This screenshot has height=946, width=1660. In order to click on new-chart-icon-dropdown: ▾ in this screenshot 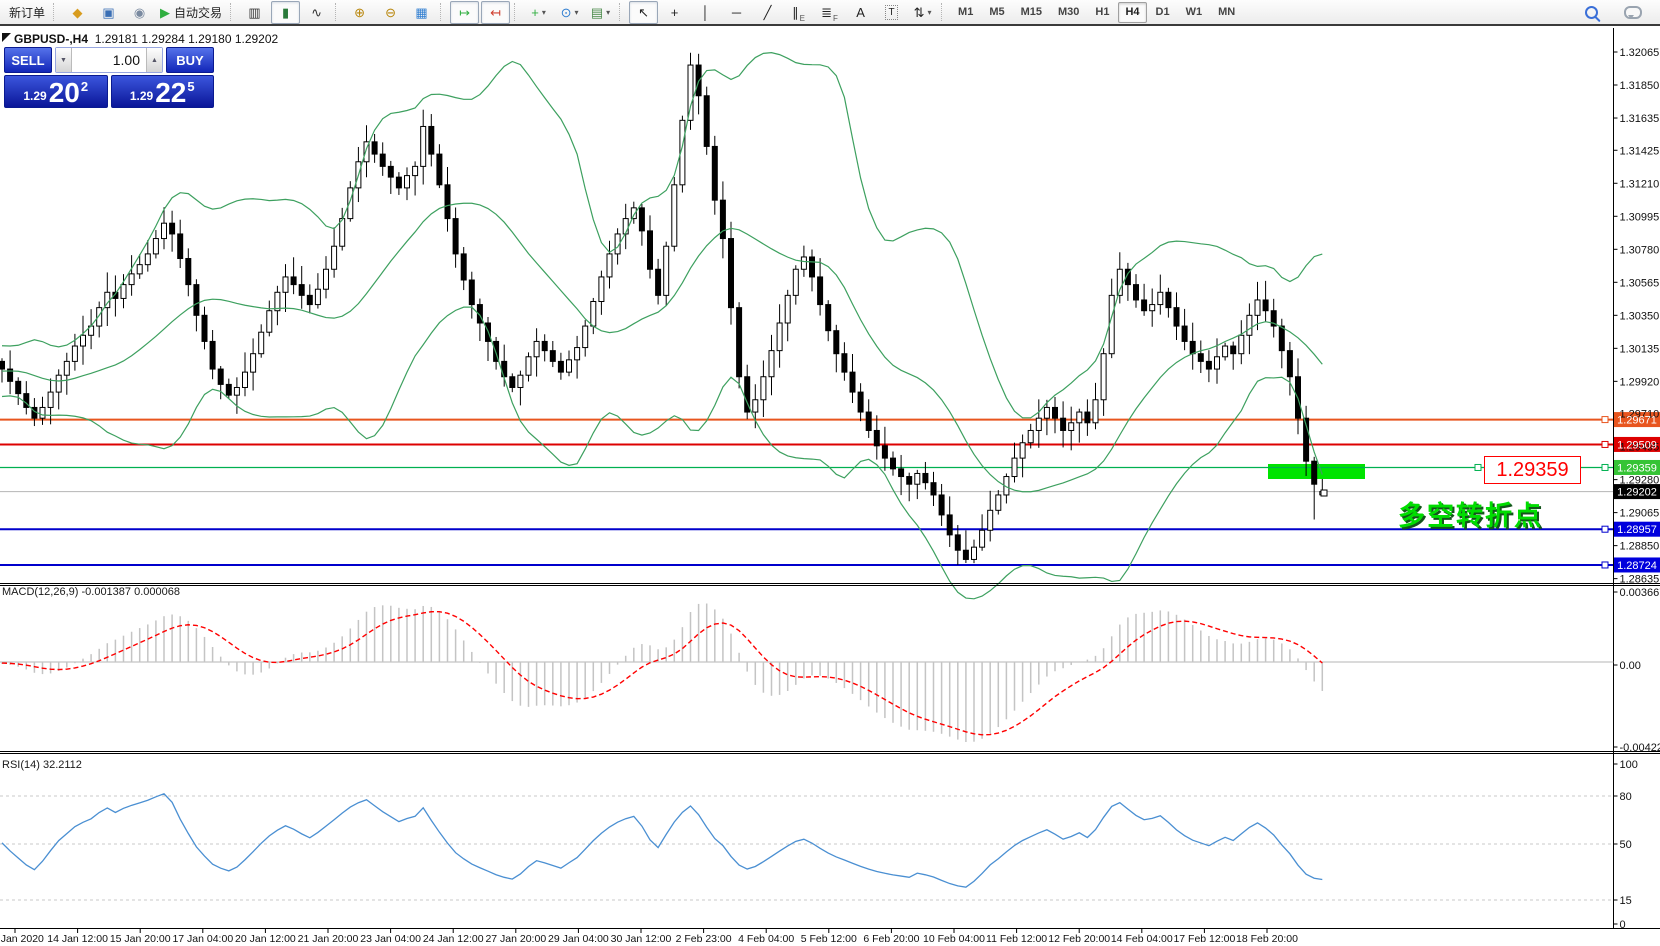, I will do `click(543, 12)`.